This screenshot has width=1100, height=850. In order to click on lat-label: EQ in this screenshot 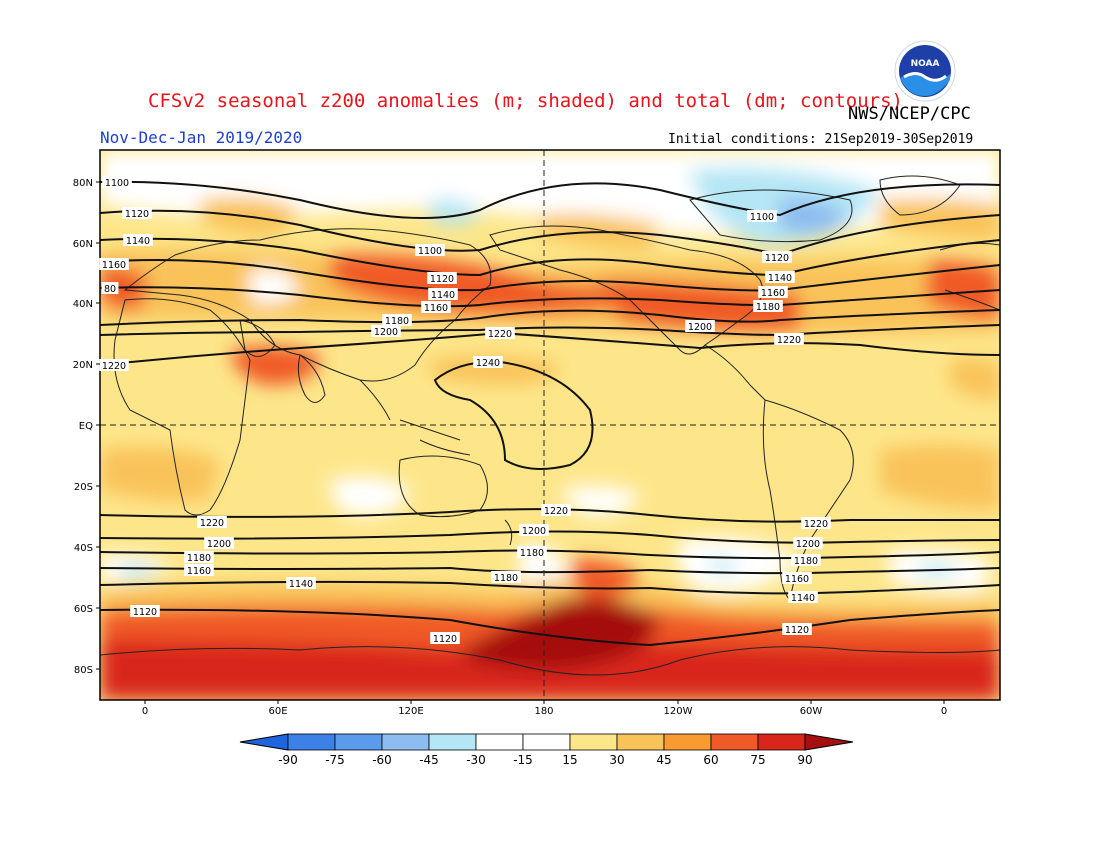, I will do `click(86, 426)`.